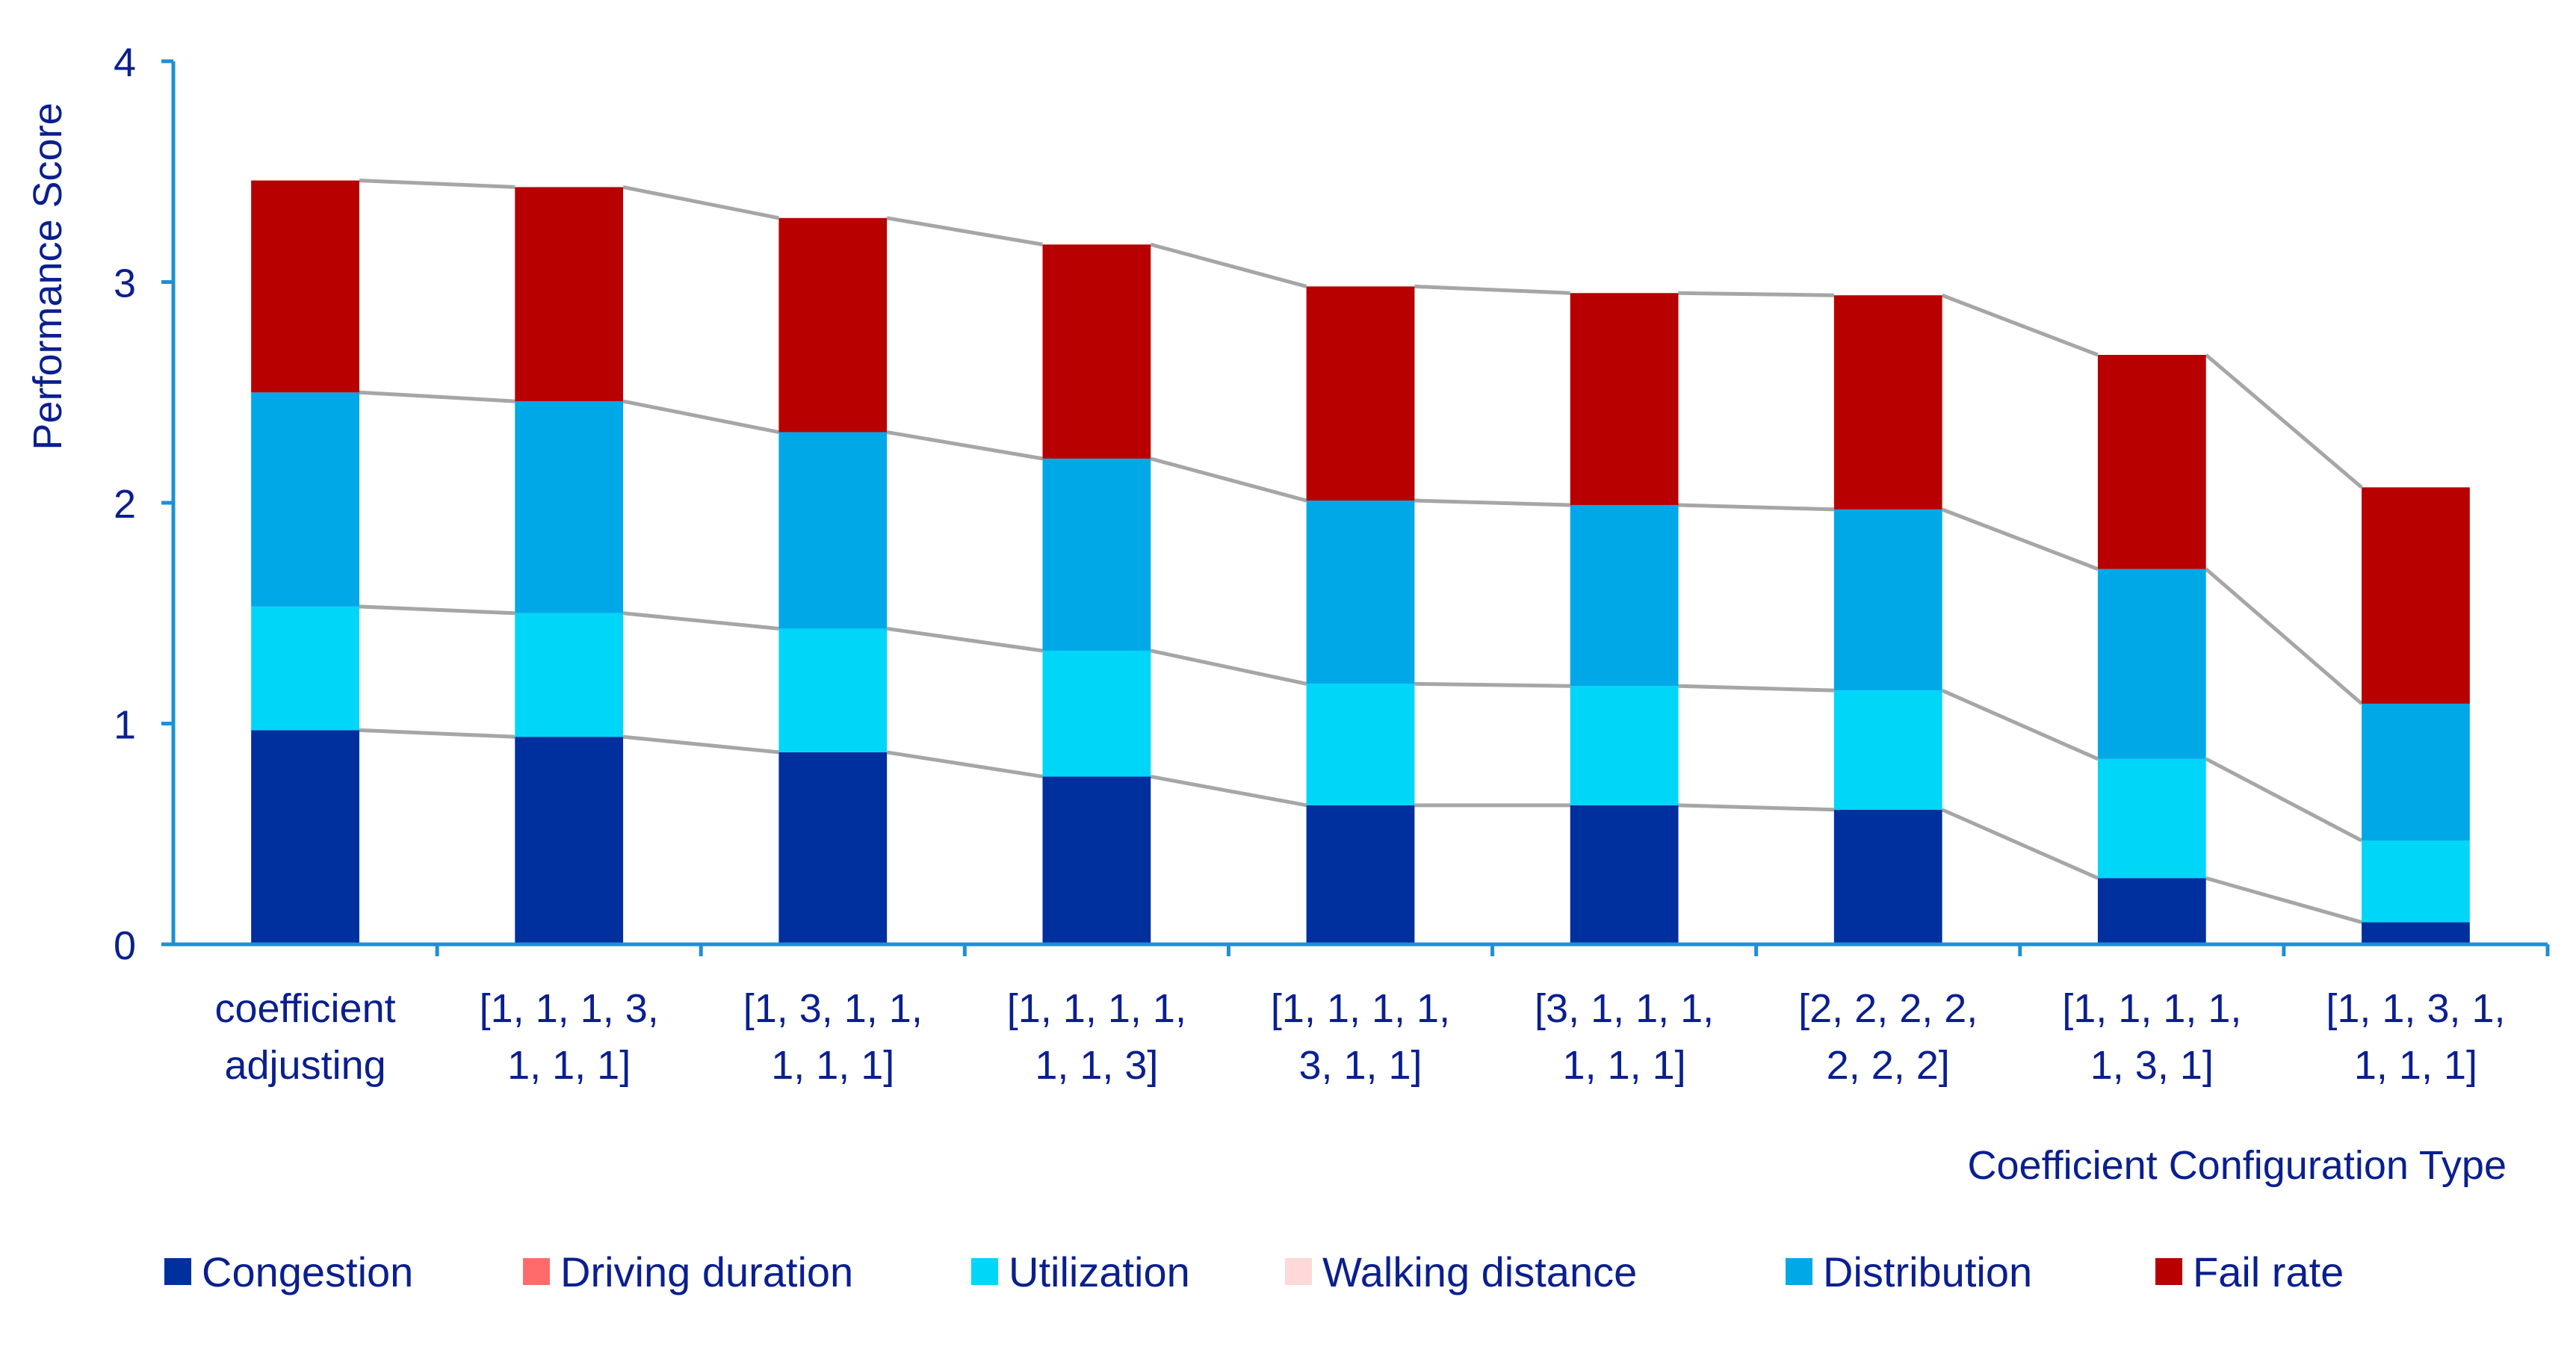 This screenshot has width=2576, height=1353. What do you see at coordinates (1624, 1008) in the screenshot?
I see `category-label: [3, 1, 1, 1,` at bounding box center [1624, 1008].